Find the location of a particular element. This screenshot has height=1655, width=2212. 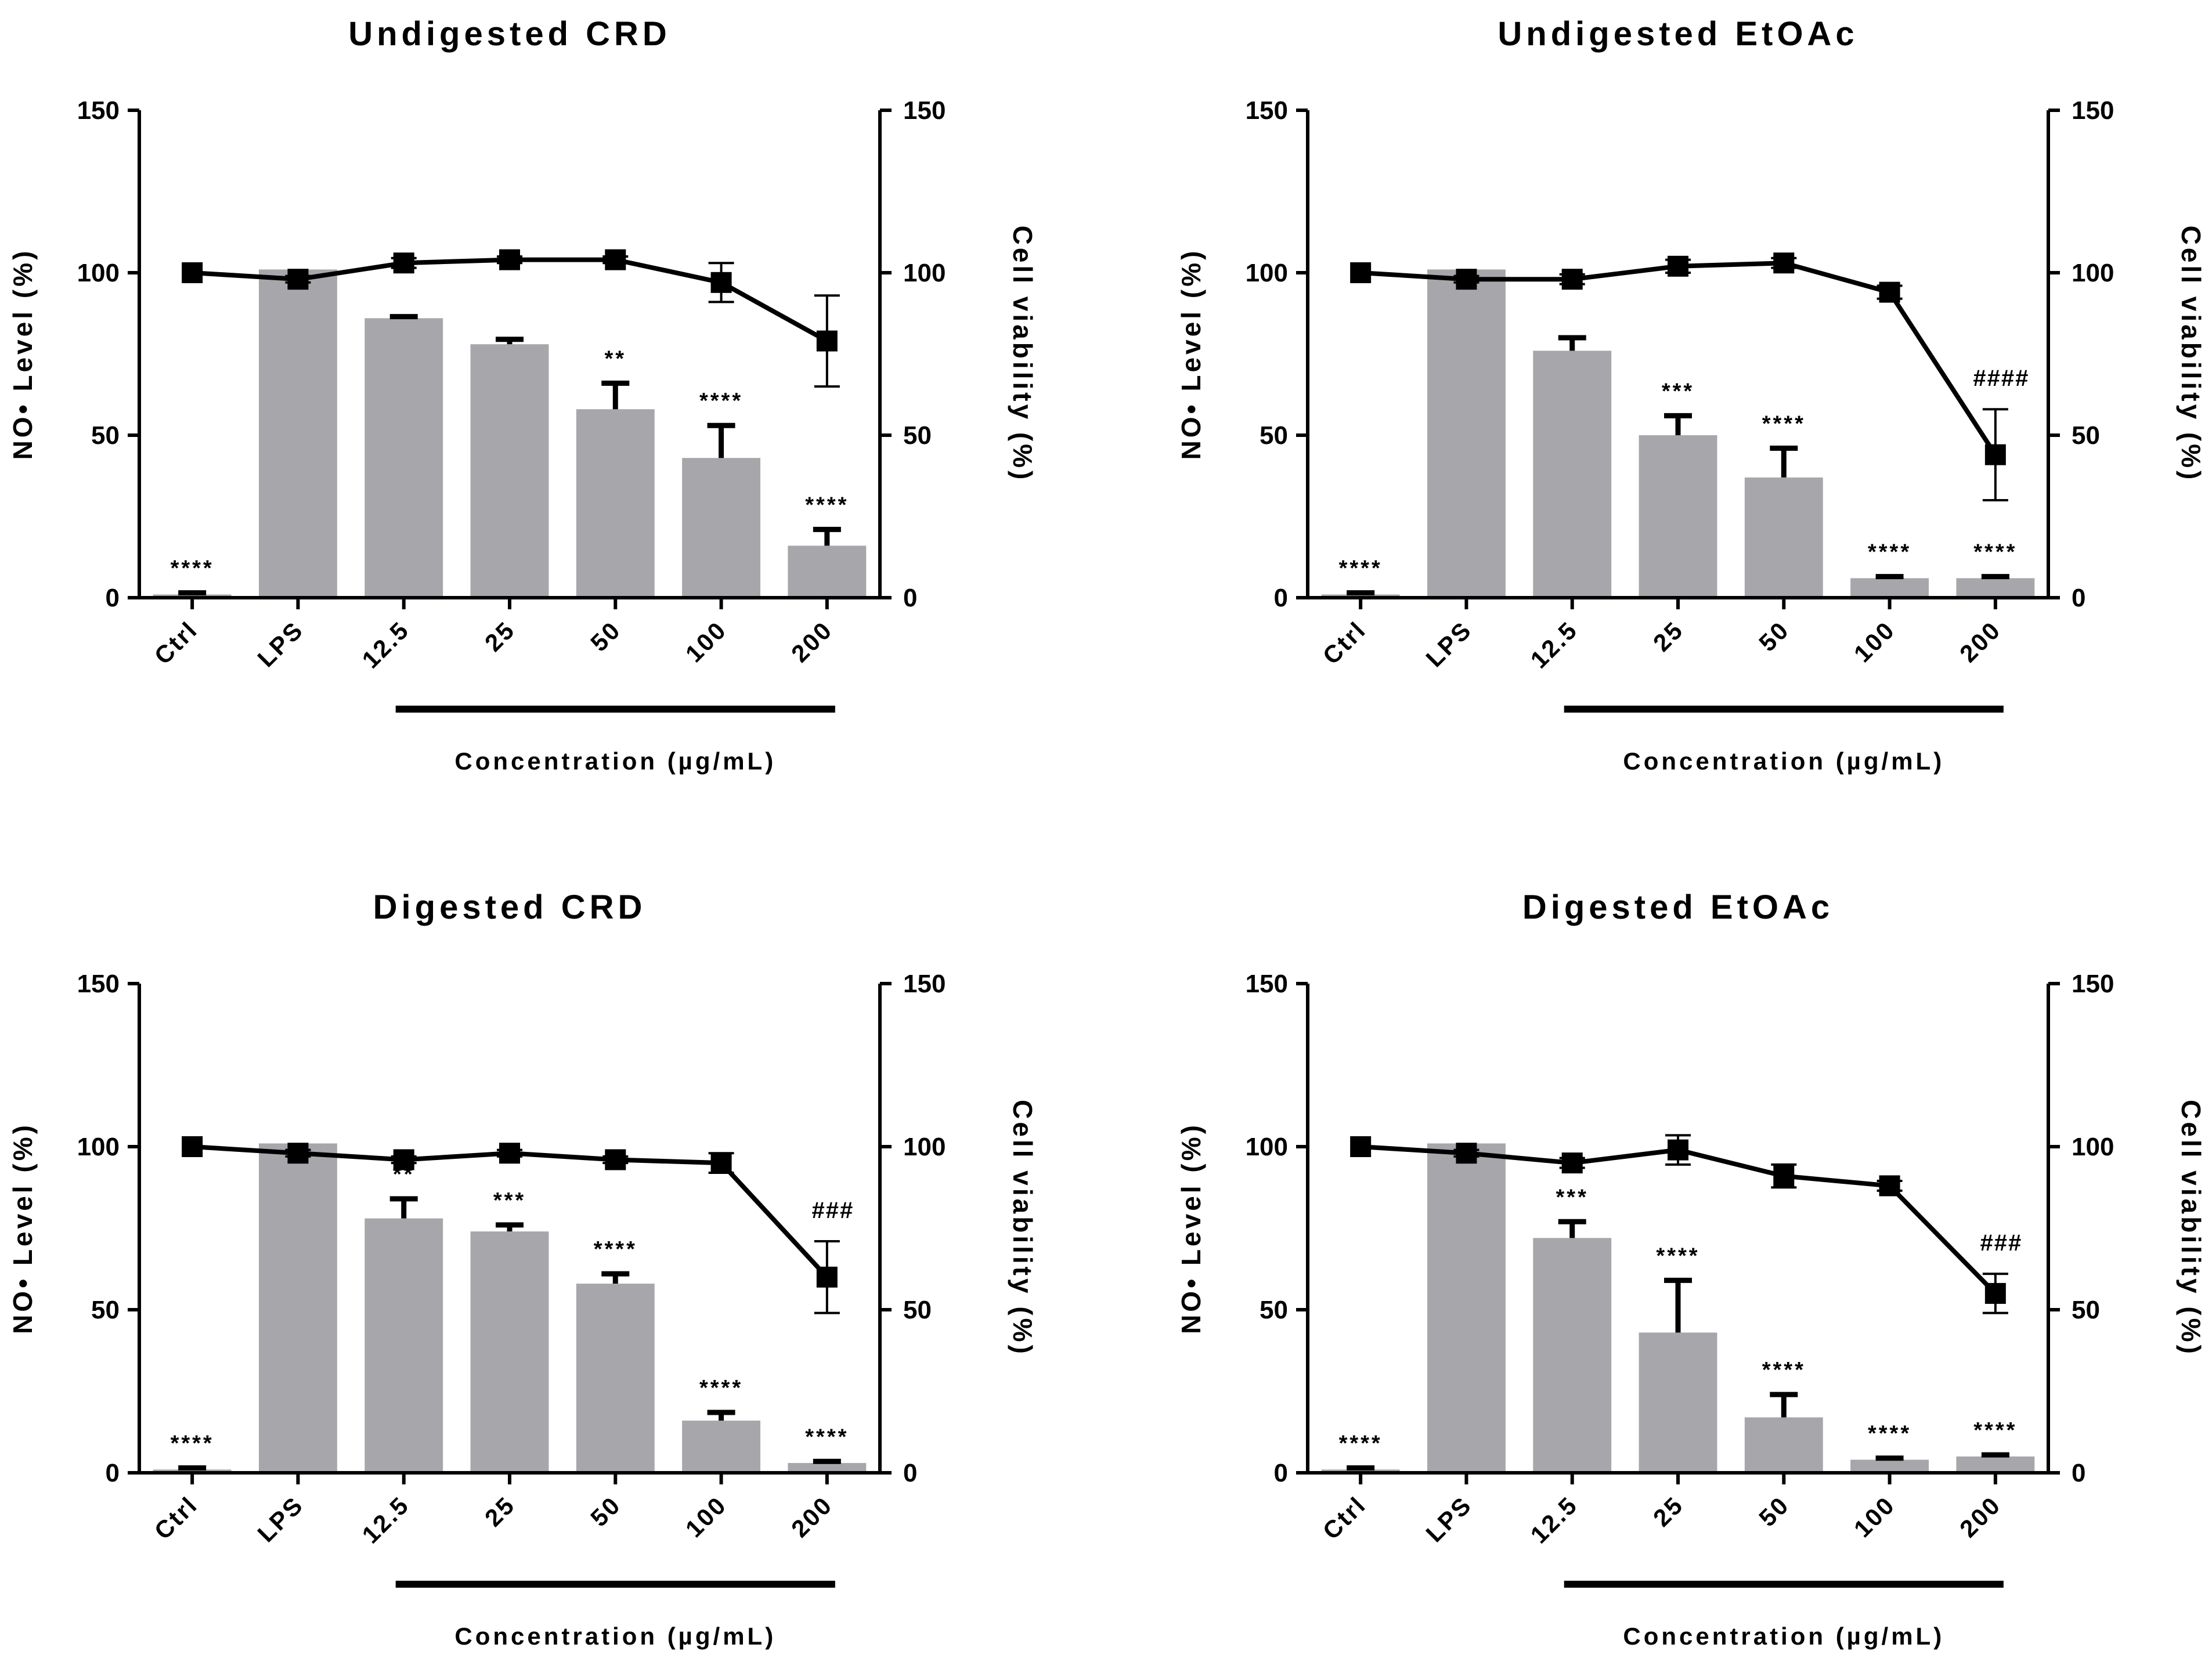

chart-title: Digested EtOAc is located at coordinates (1678, 907).